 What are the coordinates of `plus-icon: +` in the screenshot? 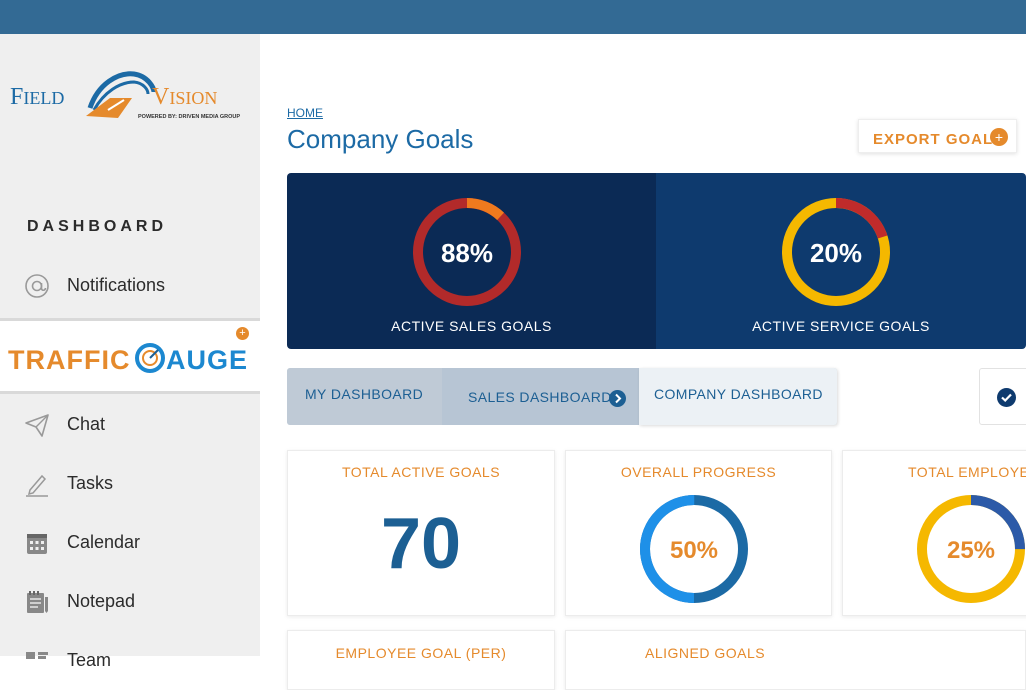 It's located at (999, 137).